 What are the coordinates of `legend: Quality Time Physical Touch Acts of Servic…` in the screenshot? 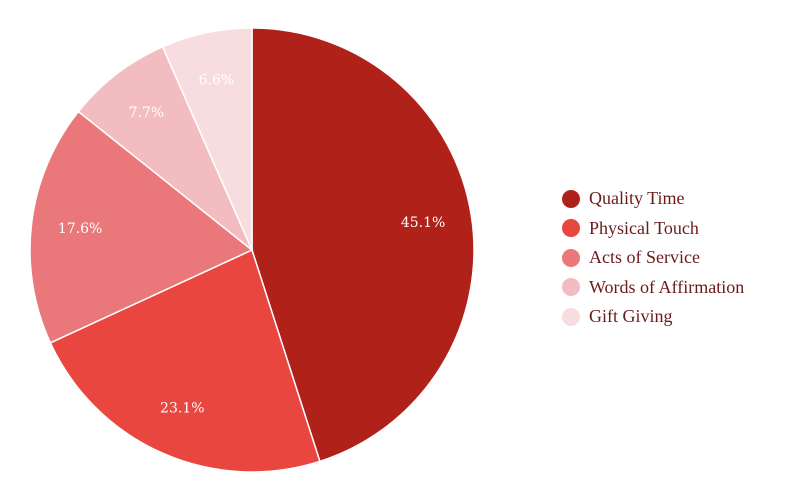 It's located at (653, 258).